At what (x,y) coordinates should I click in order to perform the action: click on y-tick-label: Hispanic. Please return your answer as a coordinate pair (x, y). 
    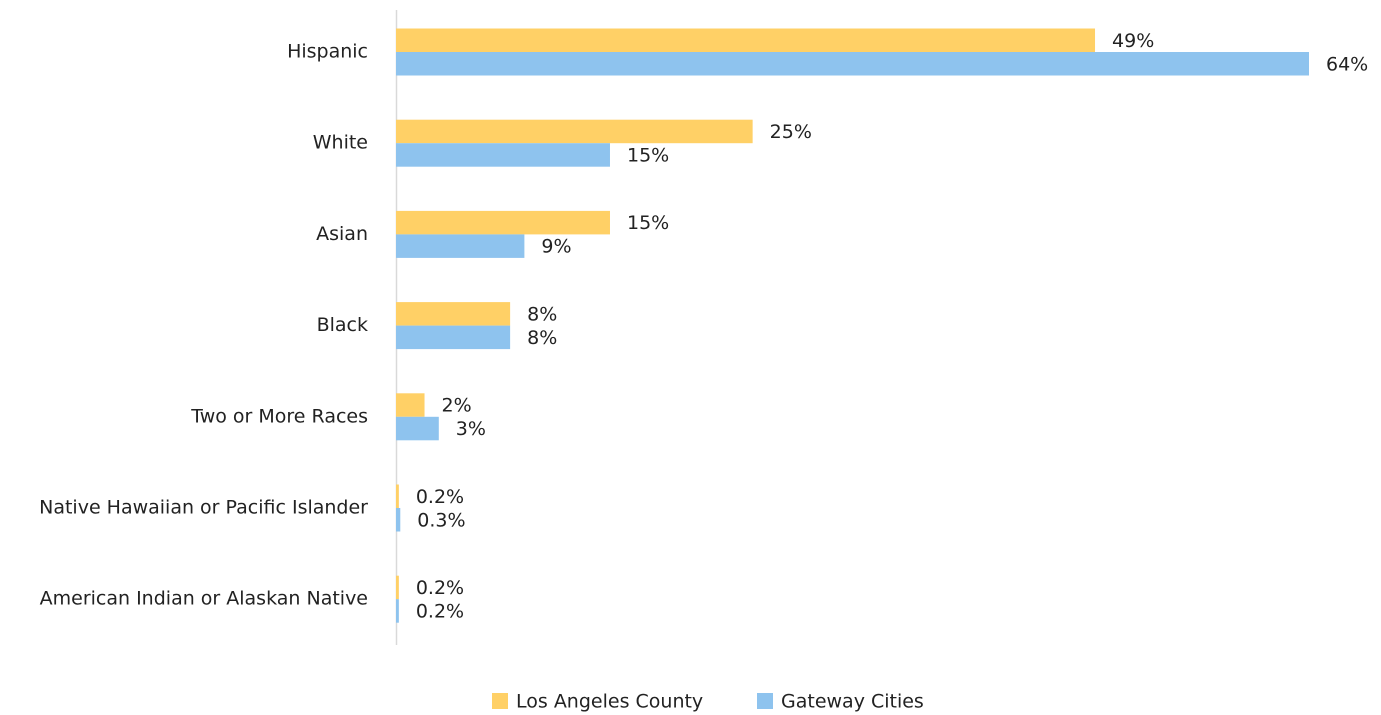
    Looking at the image, I should click on (327, 52).